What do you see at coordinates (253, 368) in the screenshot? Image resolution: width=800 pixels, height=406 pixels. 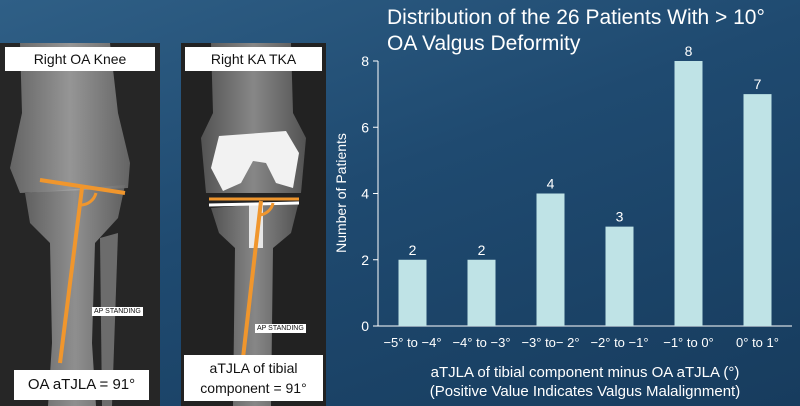 I see `ka-tka-caption-line1: aTJLA of tibial` at bounding box center [253, 368].